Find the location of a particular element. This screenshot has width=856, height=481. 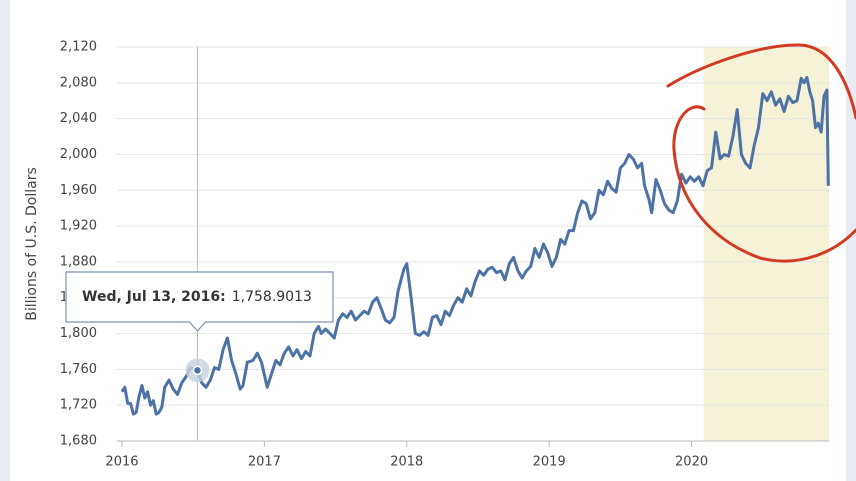

annotation-circles is located at coordinates (761, 153).